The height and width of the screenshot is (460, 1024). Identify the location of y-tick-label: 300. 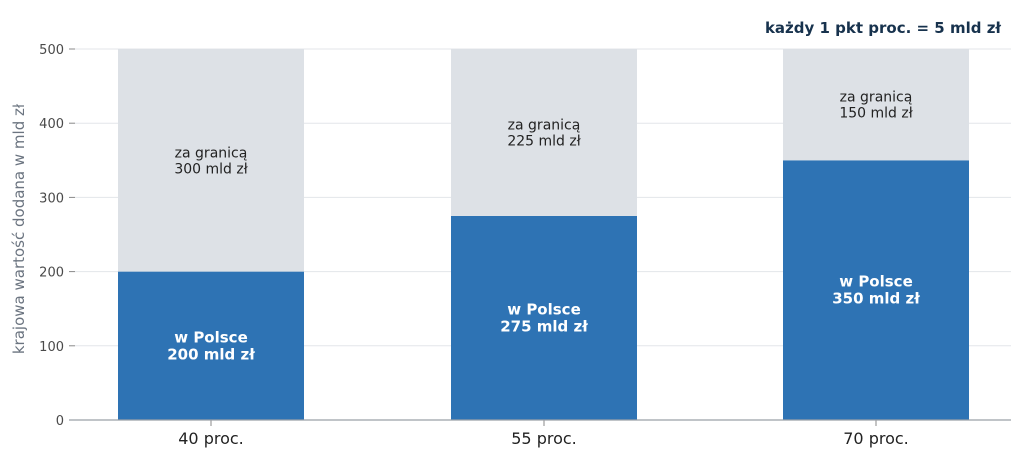
(51, 198).